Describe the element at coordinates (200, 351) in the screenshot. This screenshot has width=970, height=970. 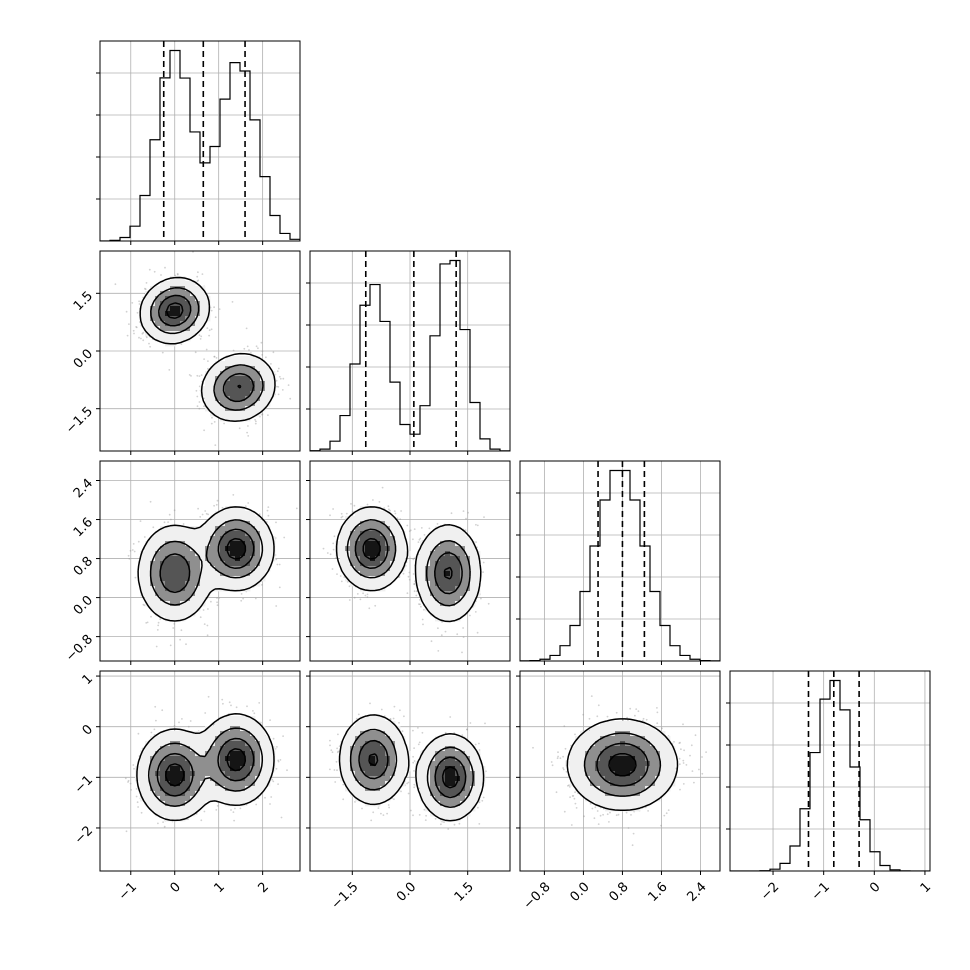
I see `panel-content` at that location.